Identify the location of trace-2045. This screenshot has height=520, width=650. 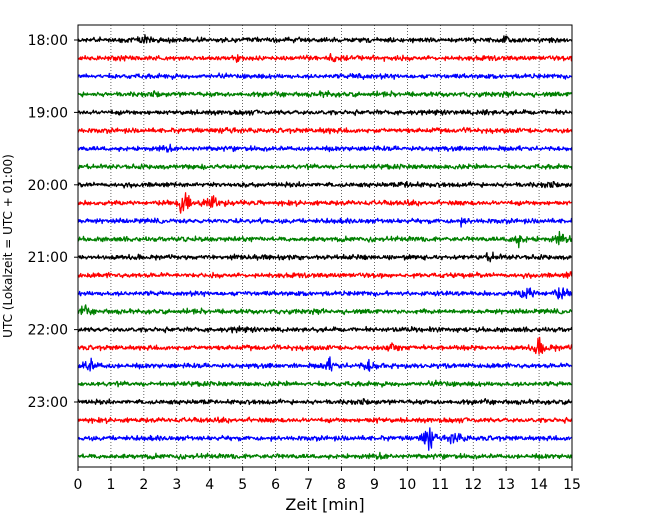
(325, 239).